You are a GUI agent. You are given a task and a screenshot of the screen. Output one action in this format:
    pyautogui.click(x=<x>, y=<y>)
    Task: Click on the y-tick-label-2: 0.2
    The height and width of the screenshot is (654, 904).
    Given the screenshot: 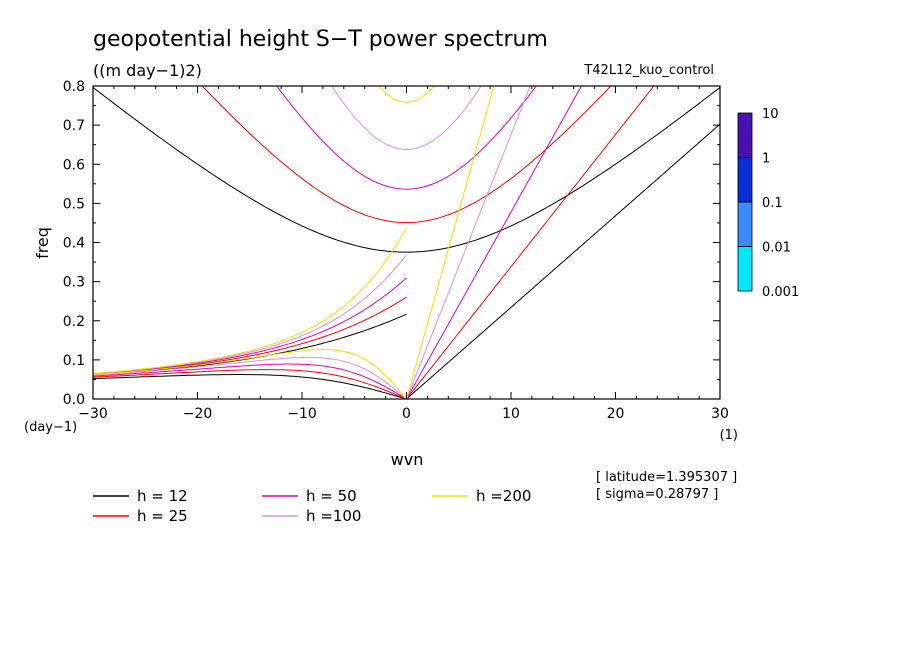 What is the action you would take?
    pyautogui.click(x=74, y=322)
    